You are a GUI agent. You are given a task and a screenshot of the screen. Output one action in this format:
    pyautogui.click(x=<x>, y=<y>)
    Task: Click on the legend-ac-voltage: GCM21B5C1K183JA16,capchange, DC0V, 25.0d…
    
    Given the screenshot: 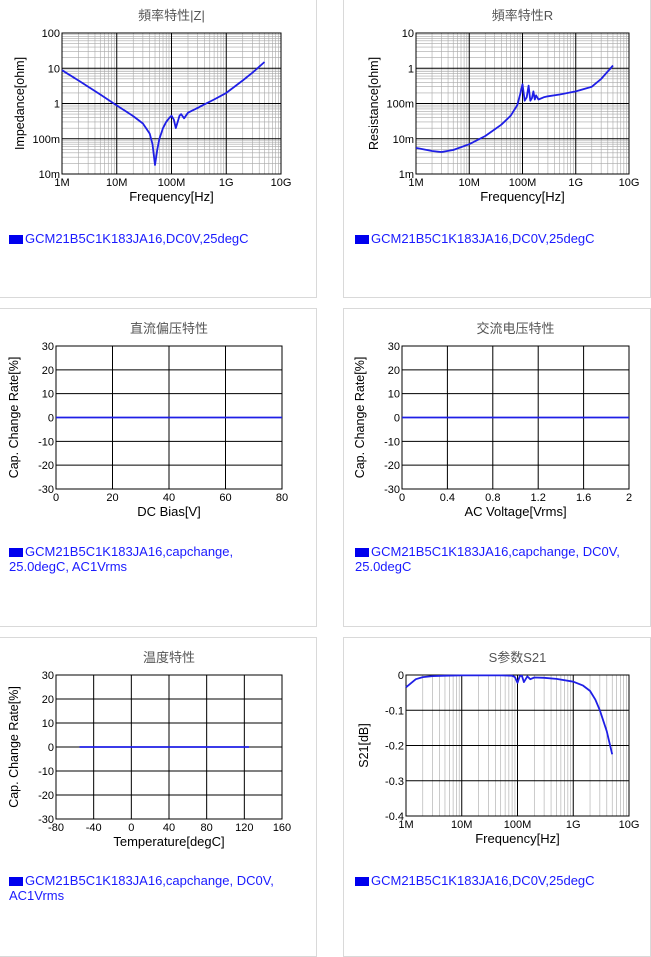 What is the action you would take?
    pyautogui.click(x=502, y=559)
    